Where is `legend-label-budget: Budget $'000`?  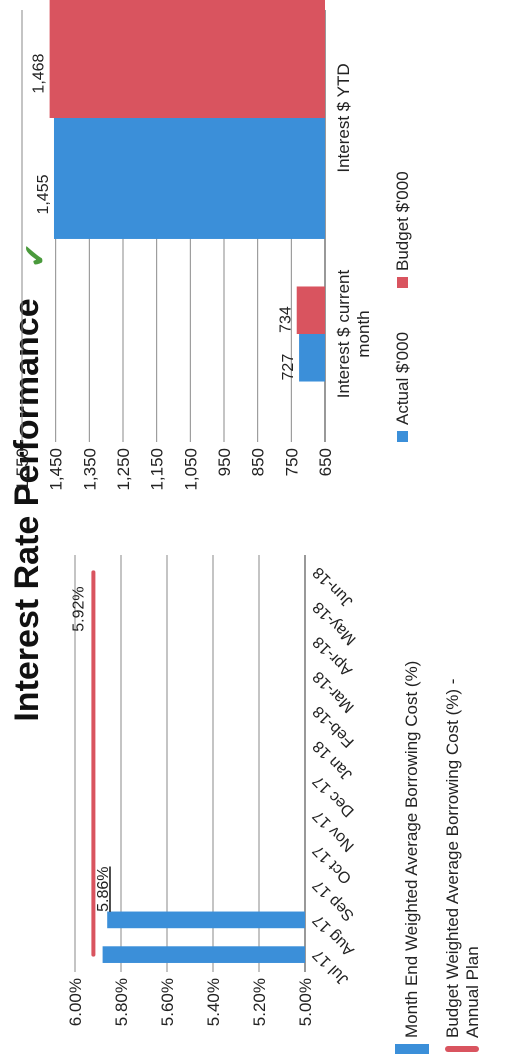 legend-label-budget: Budget $'000 is located at coordinates (402, 221).